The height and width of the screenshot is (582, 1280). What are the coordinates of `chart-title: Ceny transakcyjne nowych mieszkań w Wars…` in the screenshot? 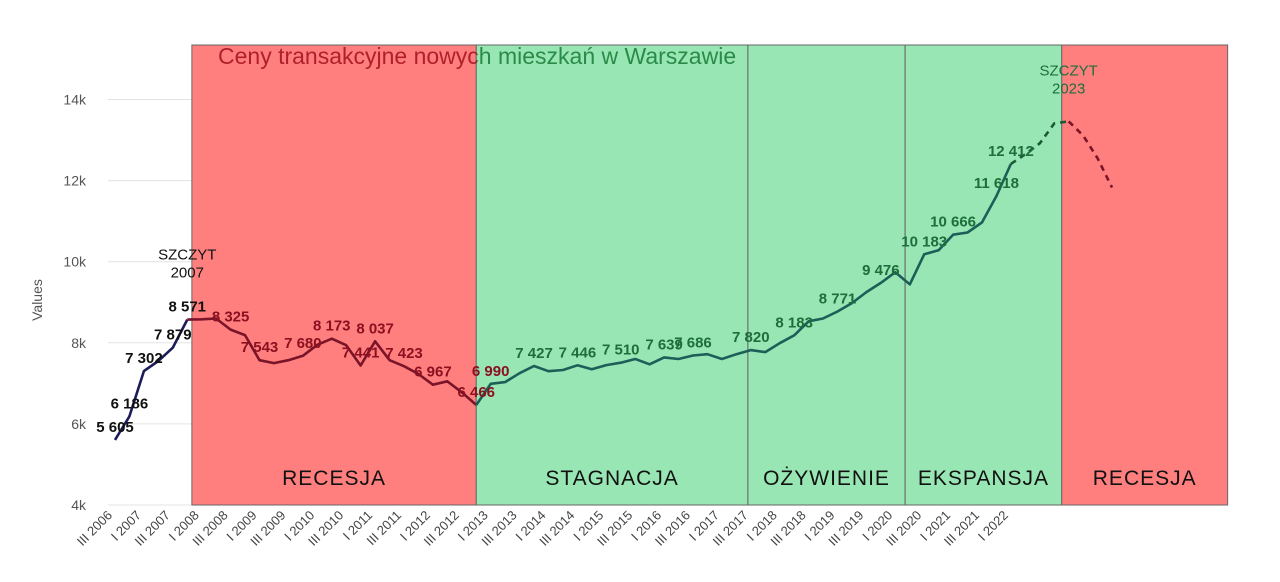 It's located at (477, 56).